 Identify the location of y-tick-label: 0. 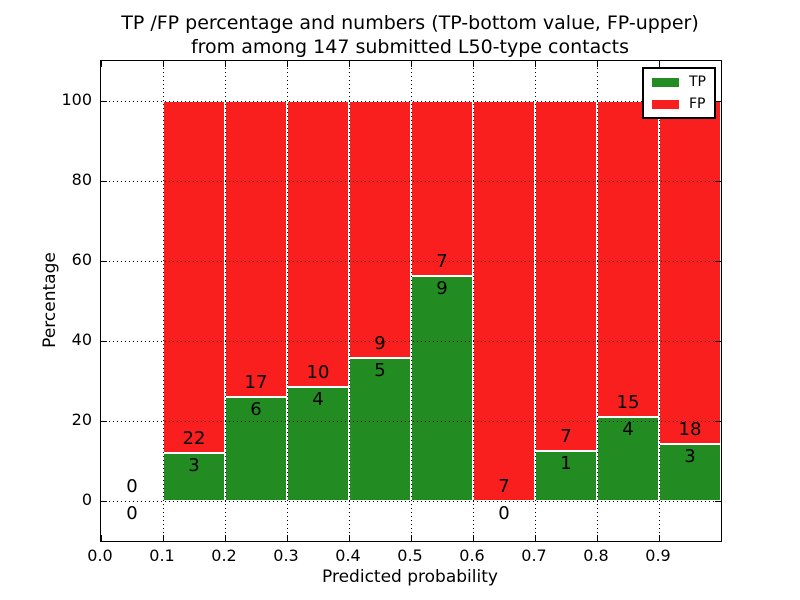
(86, 499).